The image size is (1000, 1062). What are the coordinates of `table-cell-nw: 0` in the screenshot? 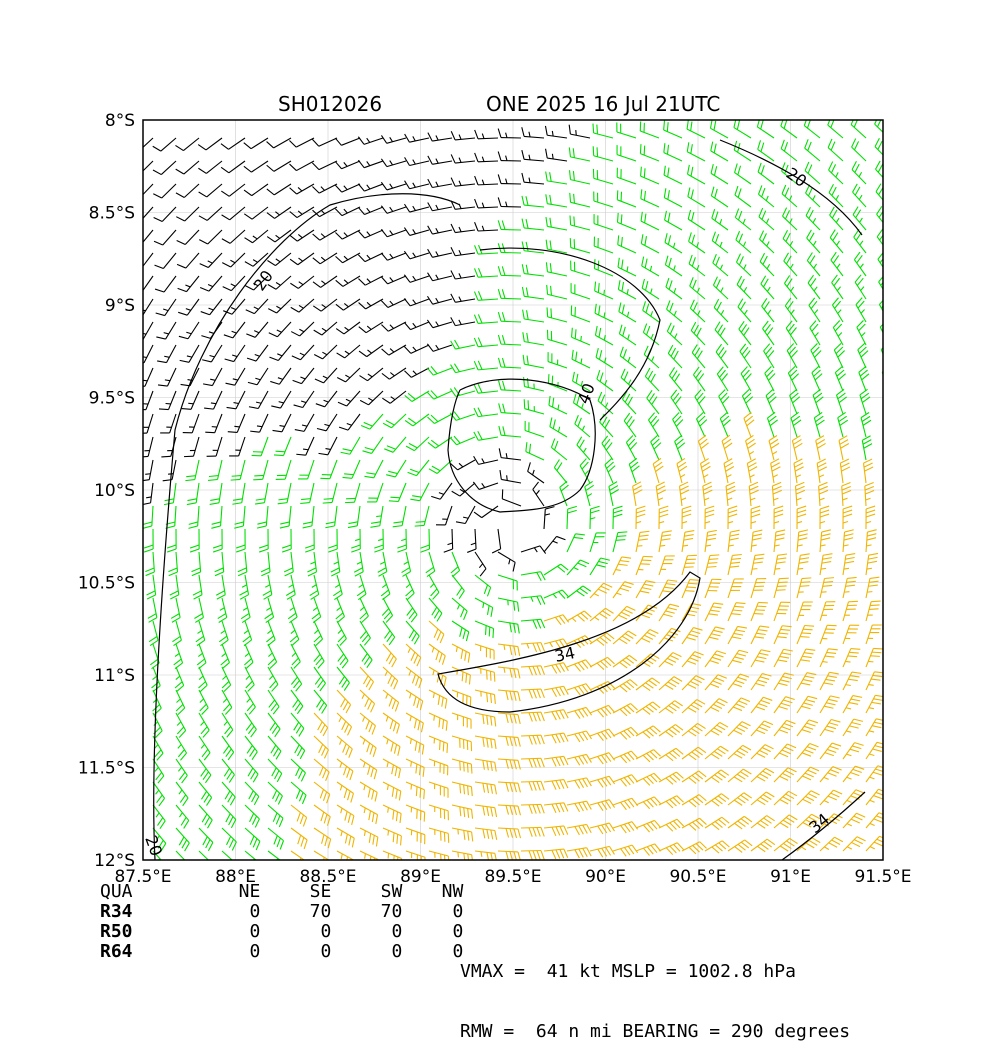 It's located at (448, 912).